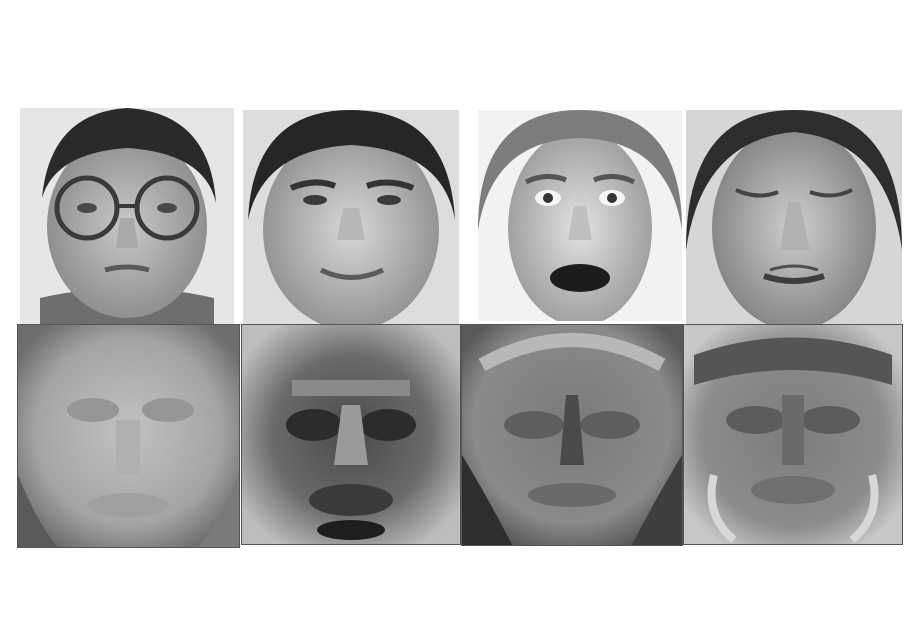 Image resolution: width=921 pixels, height=637 pixels. I want to click on eigenface-1-image, so click(128, 436).